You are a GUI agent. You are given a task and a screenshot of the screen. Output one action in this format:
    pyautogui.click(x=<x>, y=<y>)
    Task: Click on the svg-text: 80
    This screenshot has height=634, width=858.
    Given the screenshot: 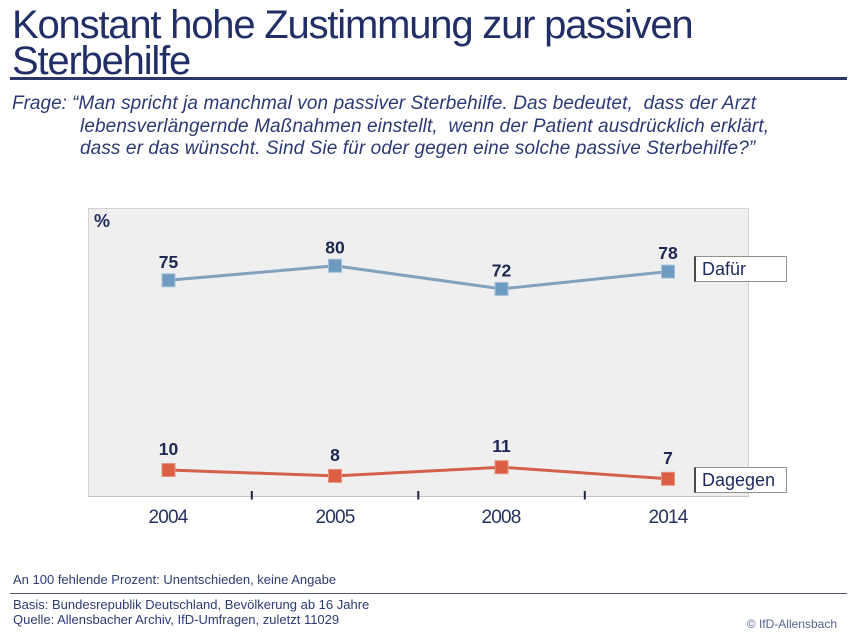 What is the action you would take?
    pyautogui.click(x=335, y=247)
    